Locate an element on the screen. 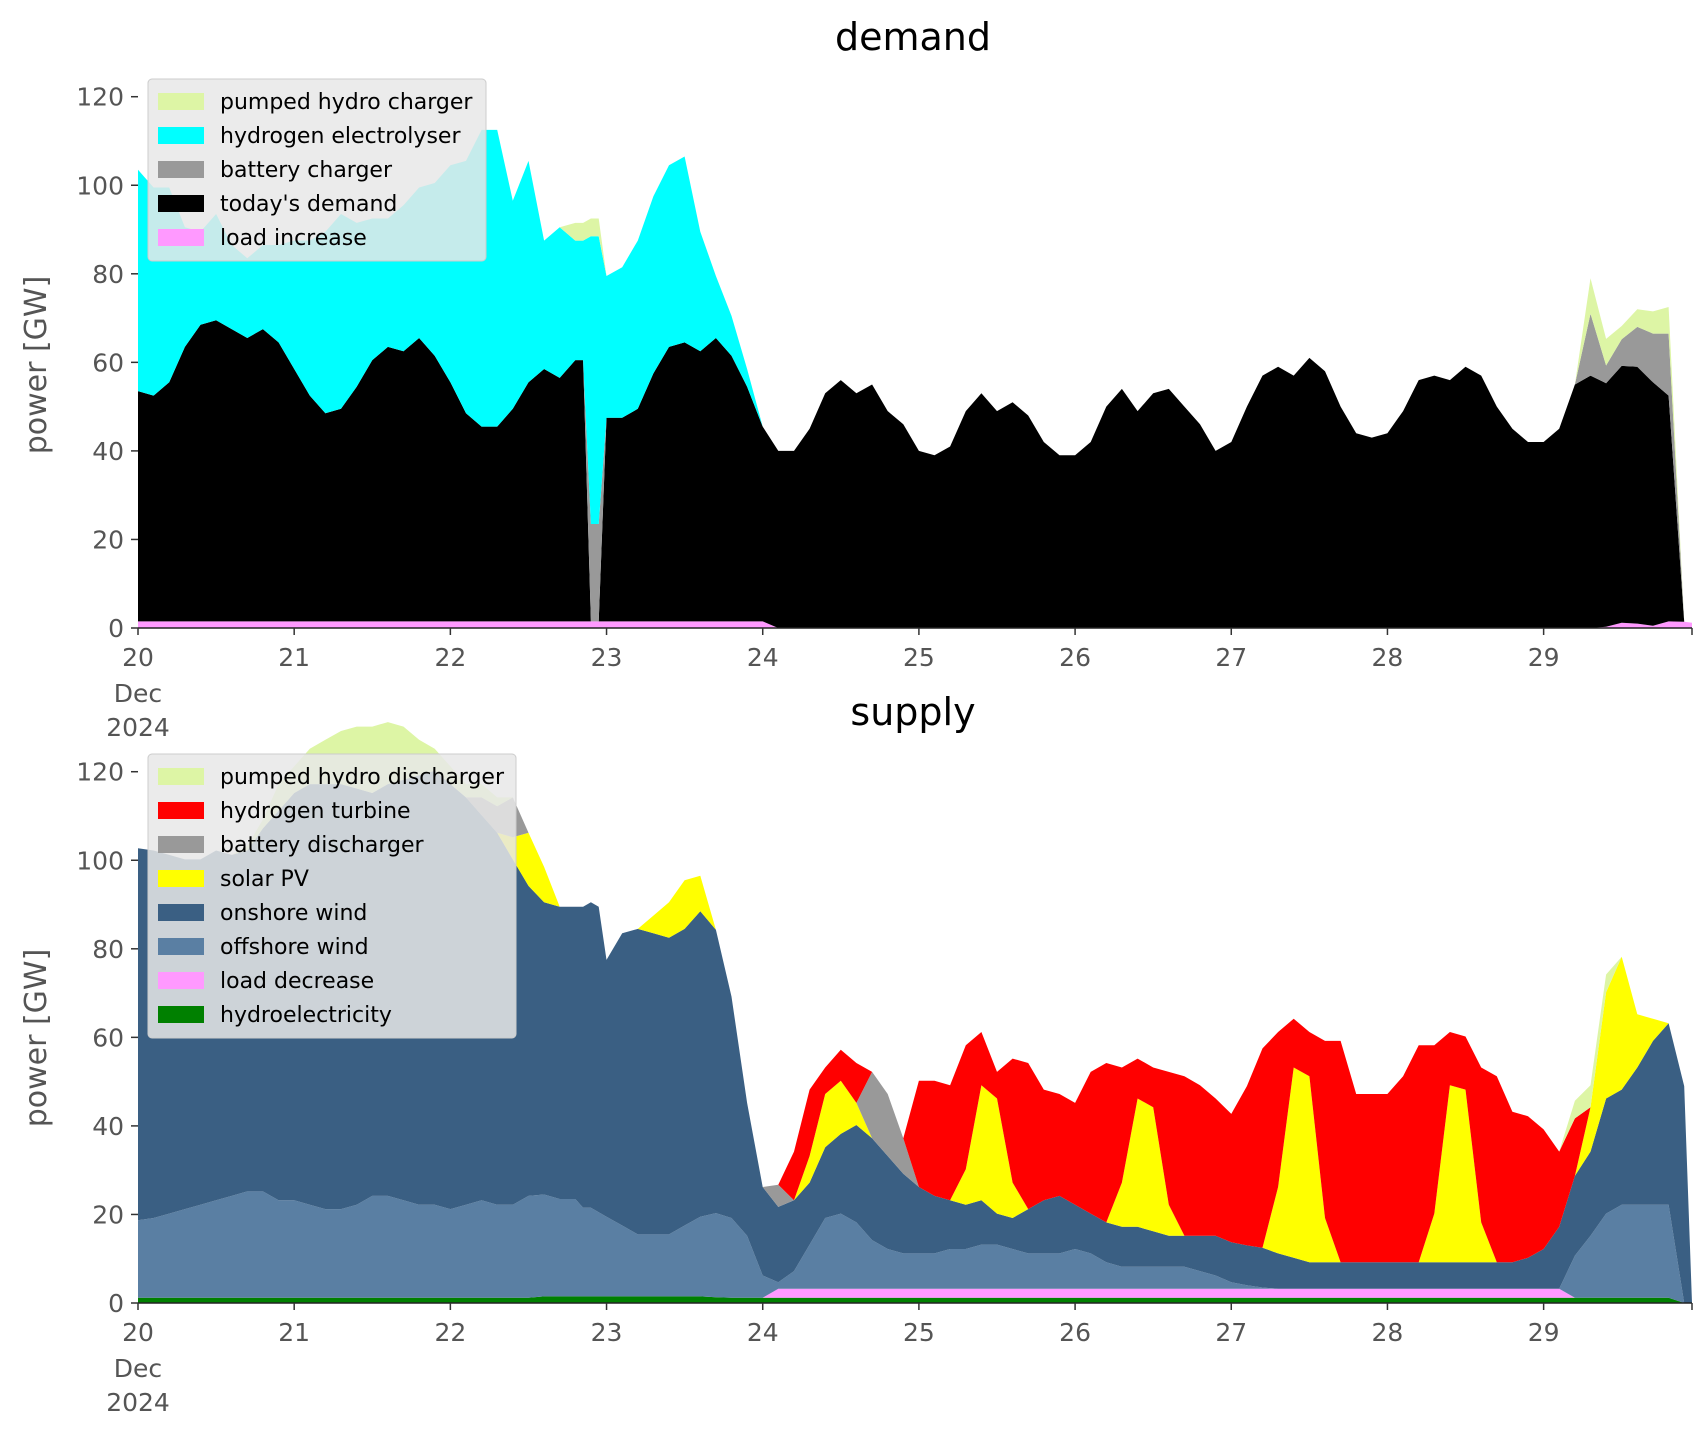  demand-y-tick-label: 80 is located at coordinates (108, 274).